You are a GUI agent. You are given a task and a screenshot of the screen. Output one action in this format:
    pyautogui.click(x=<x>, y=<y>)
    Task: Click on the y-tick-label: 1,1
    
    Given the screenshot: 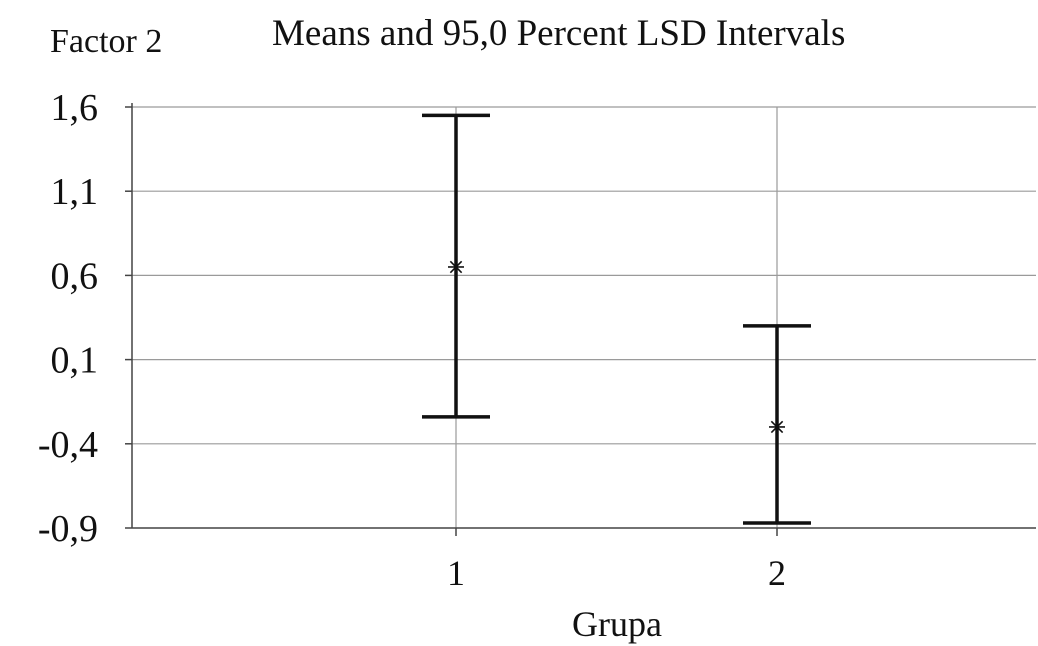 What is the action you would take?
    pyautogui.click(x=75, y=192)
    